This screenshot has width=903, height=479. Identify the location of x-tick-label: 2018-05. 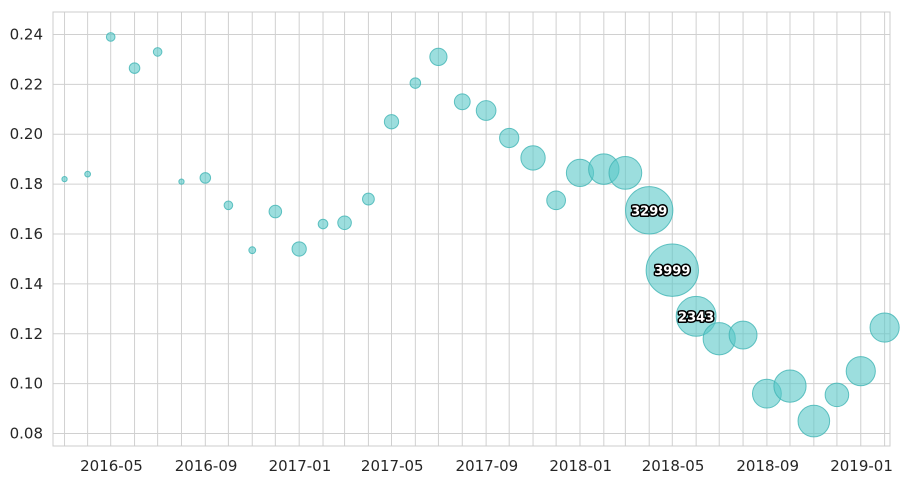
(673, 466).